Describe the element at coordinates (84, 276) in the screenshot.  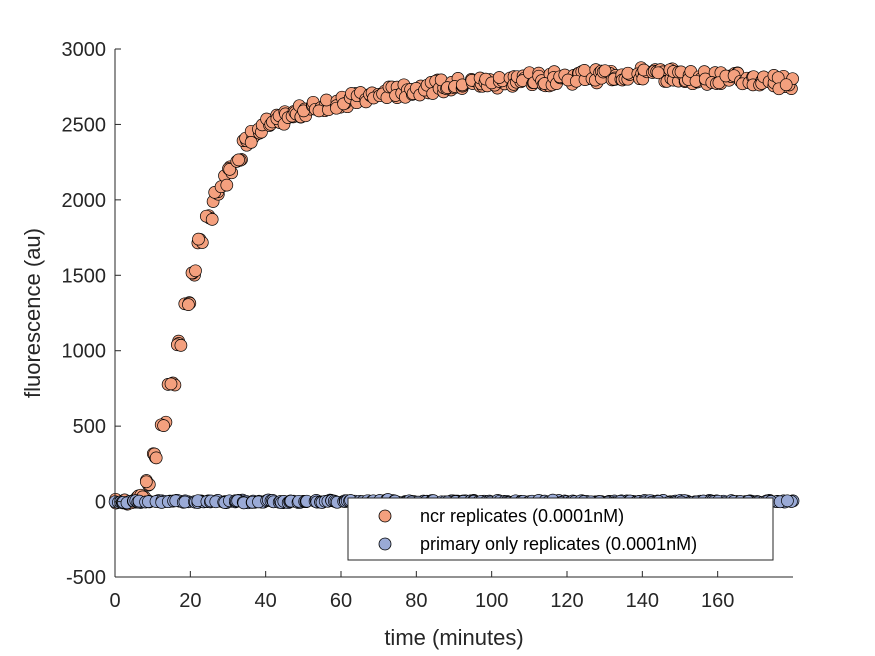
I see `y-tick-label: 1500` at that location.